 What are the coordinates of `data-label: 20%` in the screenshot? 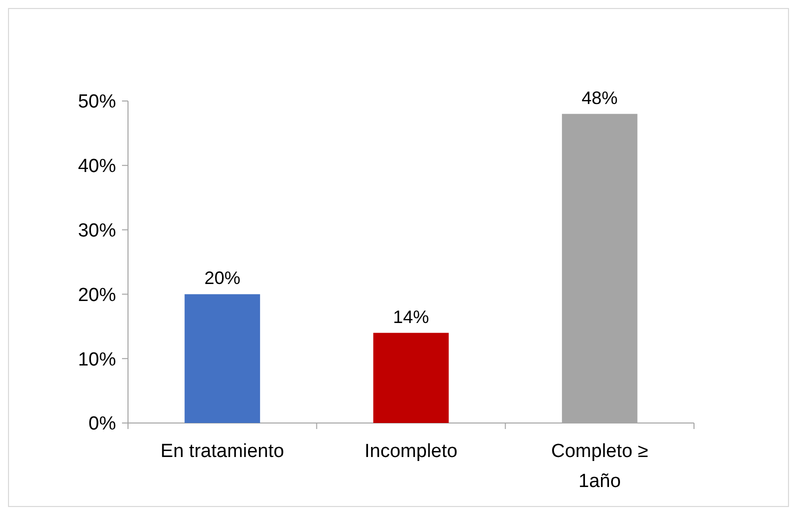 It's located at (222, 278).